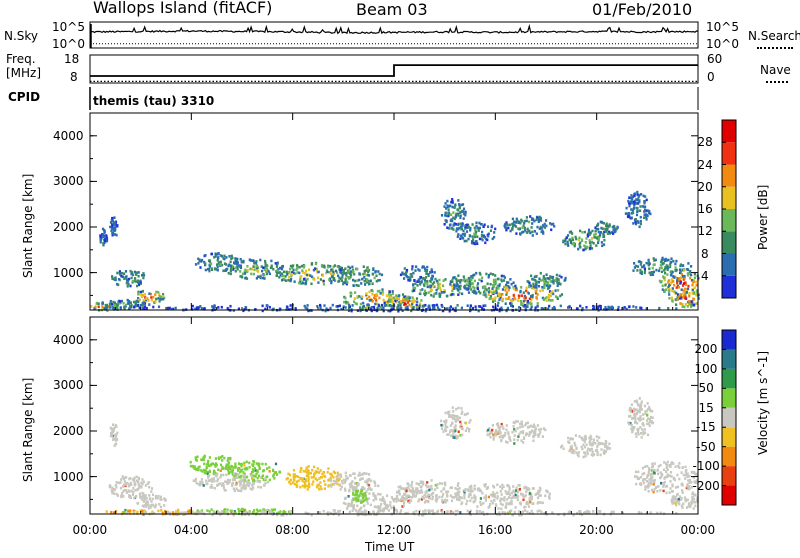 The height and width of the screenshot is (558, 800). I want to click on velocity-echo-region, so click(516, 432).